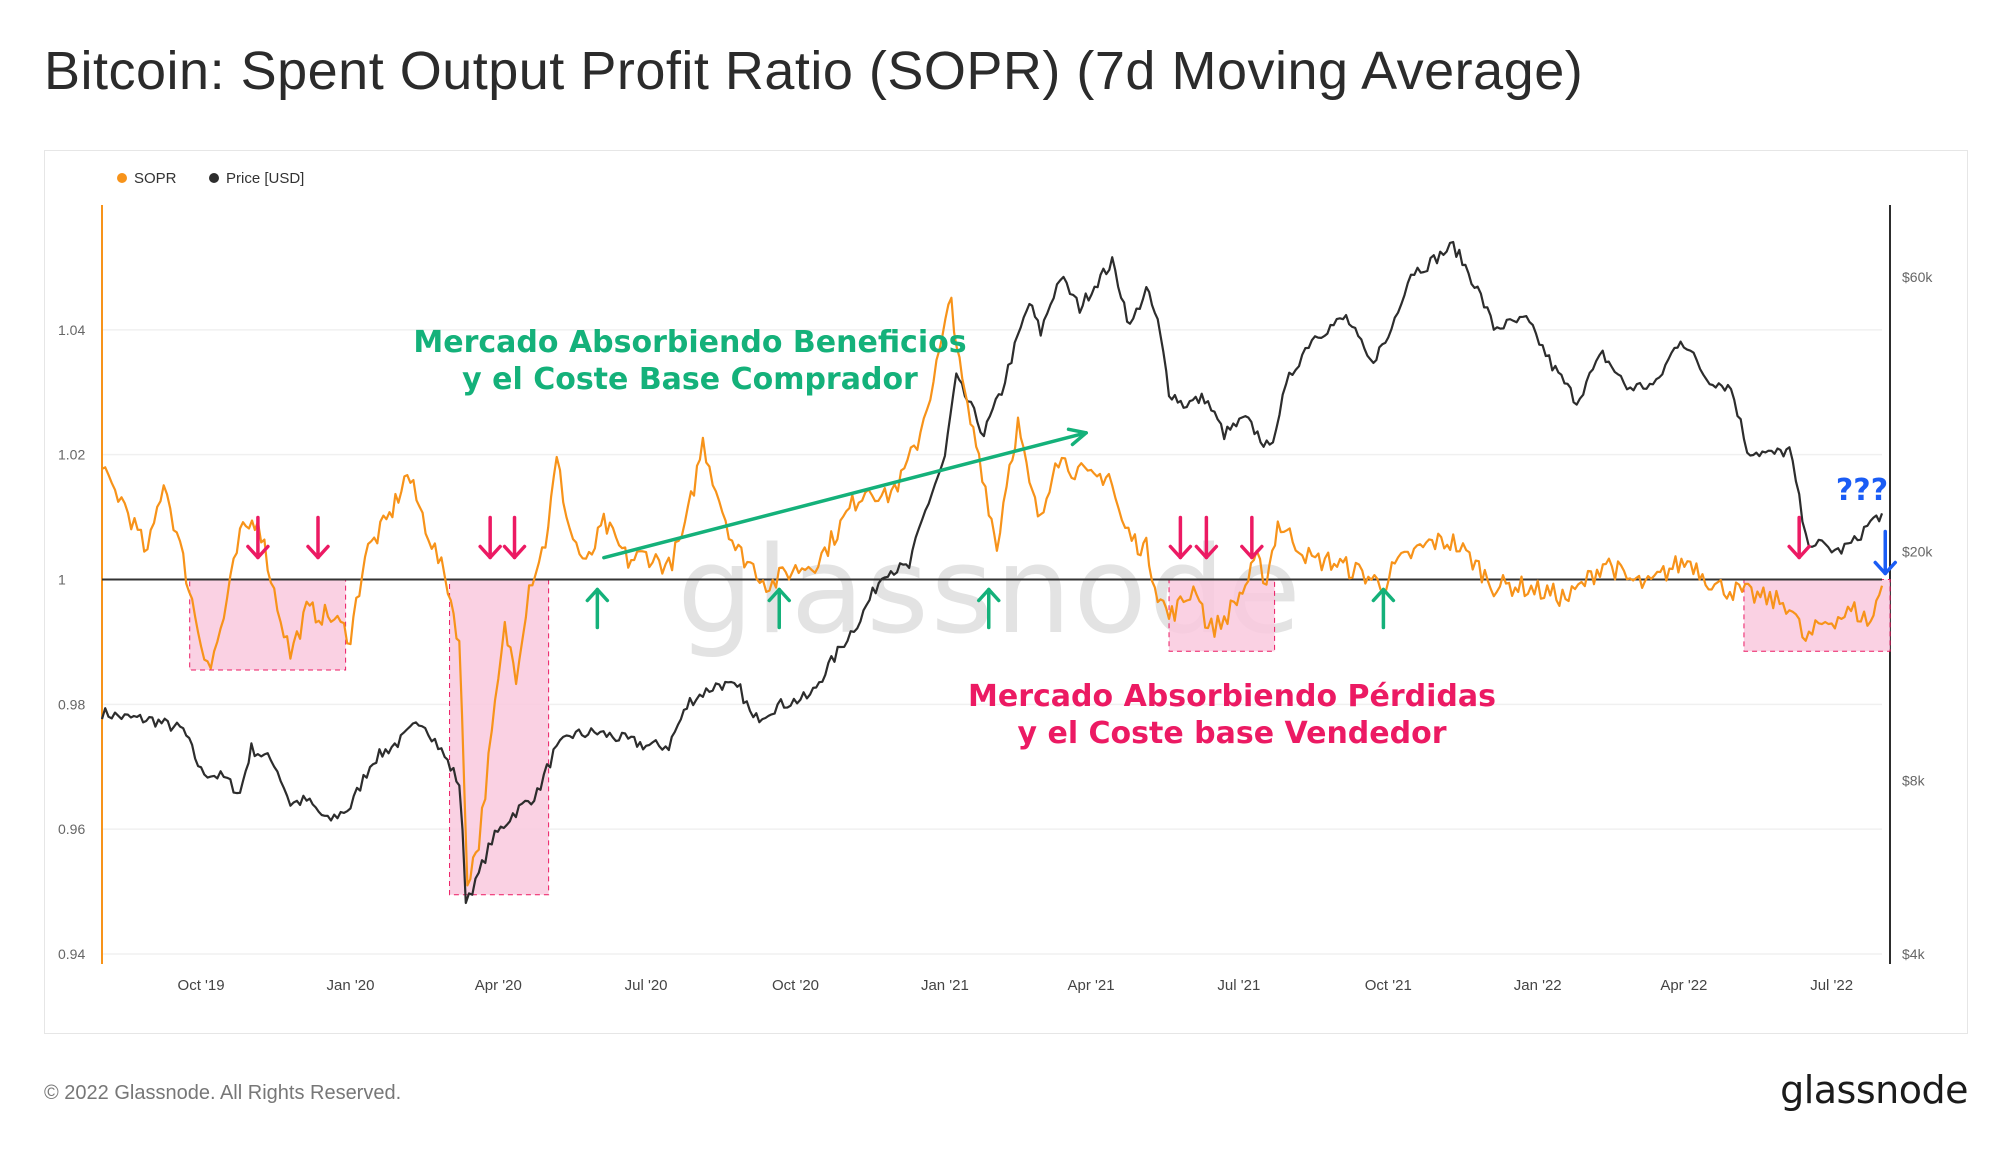 This screenshot has height=1152, width=2000. I want to click on x-tick-label: Oct '20, so click(795, 985).